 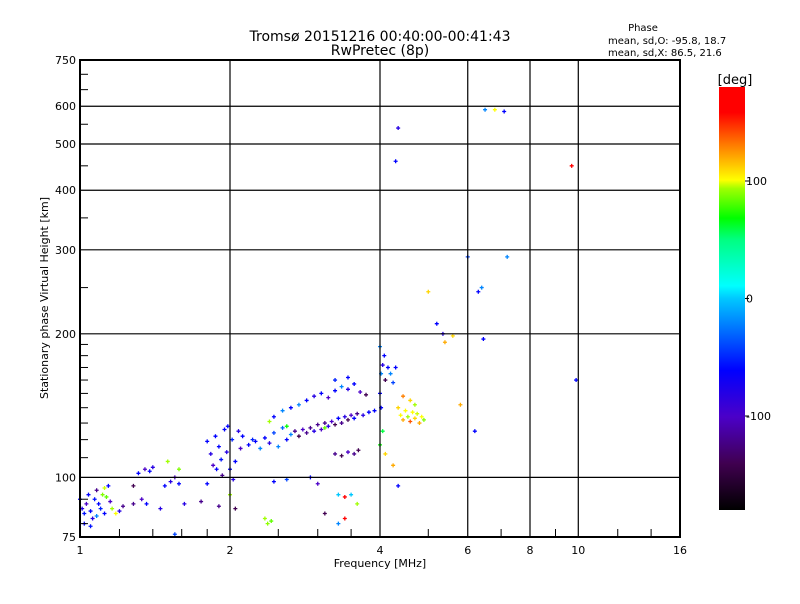 I want to click on colorbar-ticks: 100 0 -100, so click(x=758, y=299).